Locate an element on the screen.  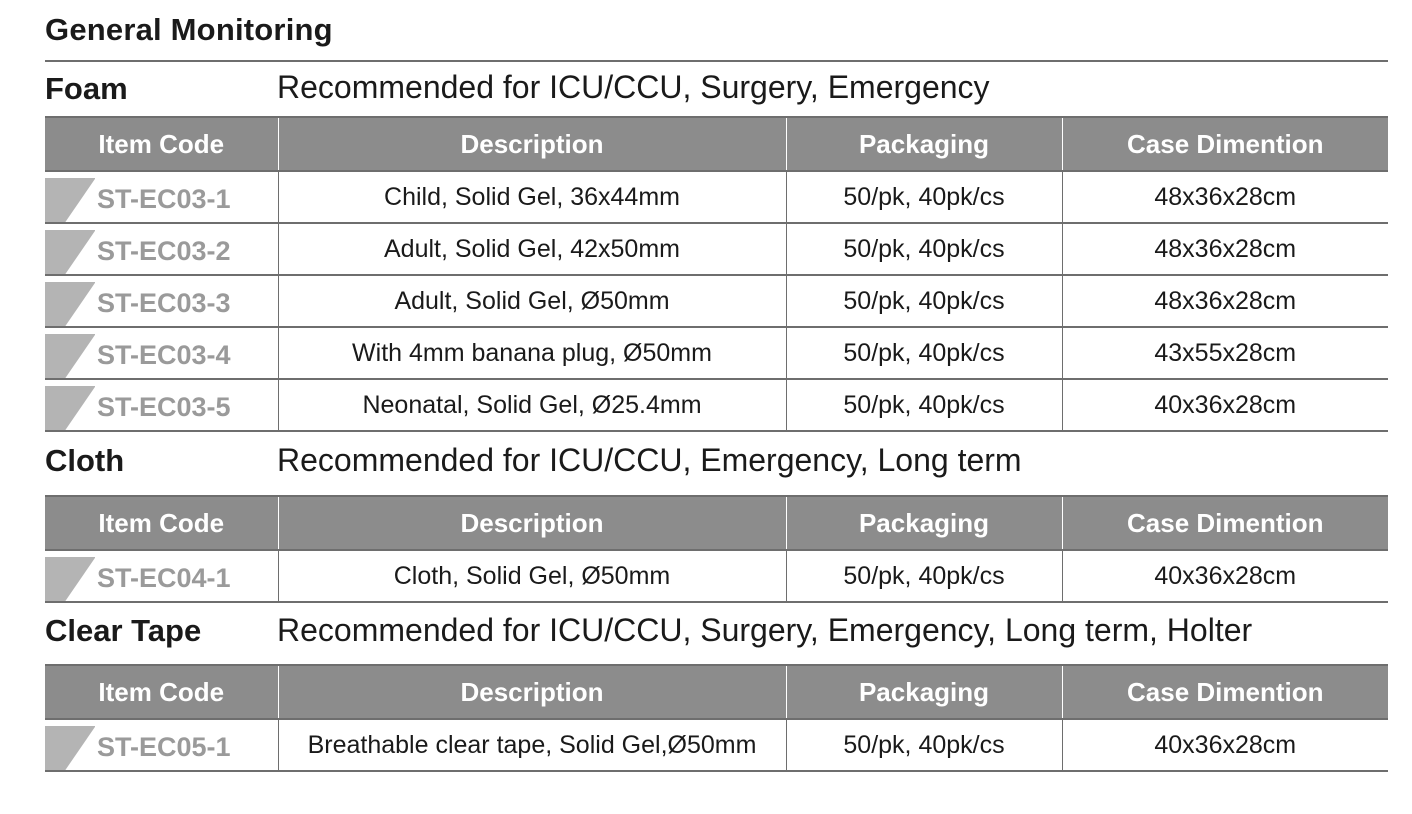
item-code-cell: ST-EC03-2 is located at coordinates (162, 249).